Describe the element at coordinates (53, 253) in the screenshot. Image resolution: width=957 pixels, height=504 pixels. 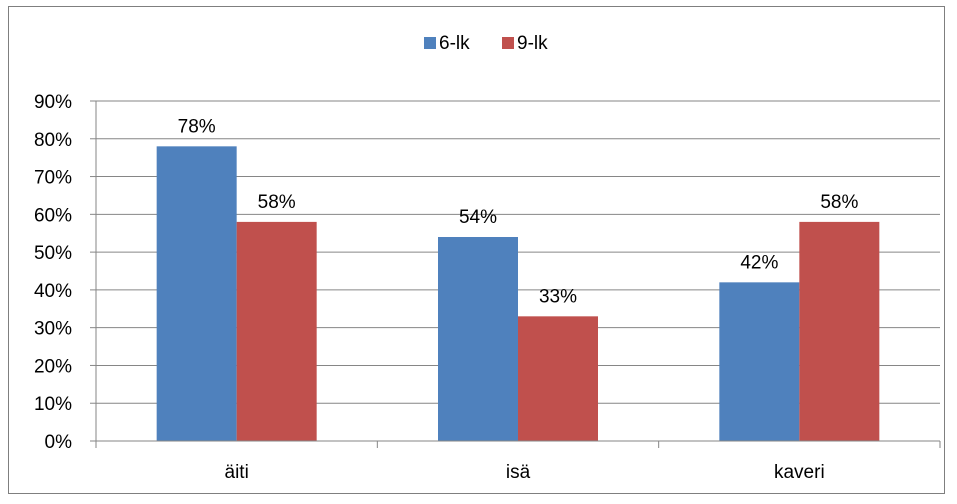
I see `y-tick-label: 50%` at that location.